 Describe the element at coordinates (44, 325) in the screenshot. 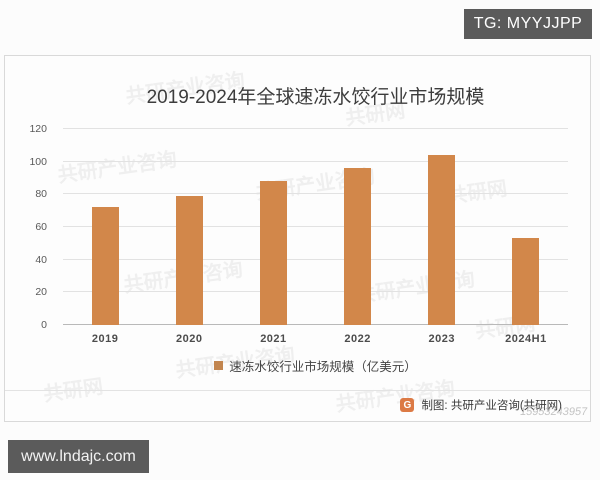

I see `y-tick-label-0: 0` at that location.